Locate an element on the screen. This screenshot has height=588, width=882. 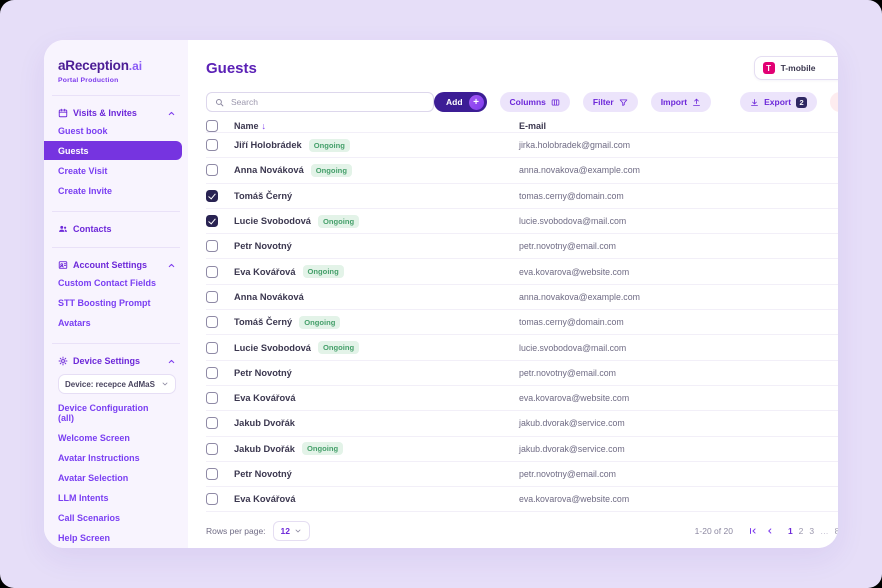
sidebar-item-guest-book: Guest book is located at coordinates (83, 130).